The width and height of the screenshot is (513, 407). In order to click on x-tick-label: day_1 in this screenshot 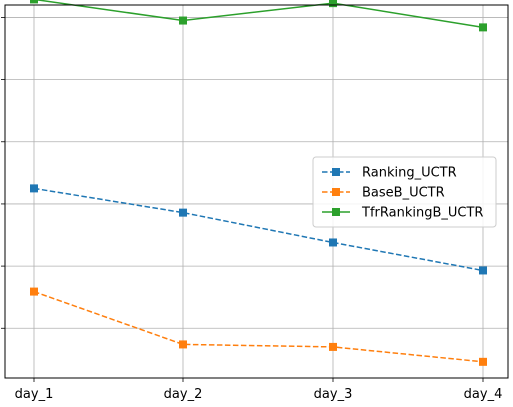, I will do `click(34, 394)`.